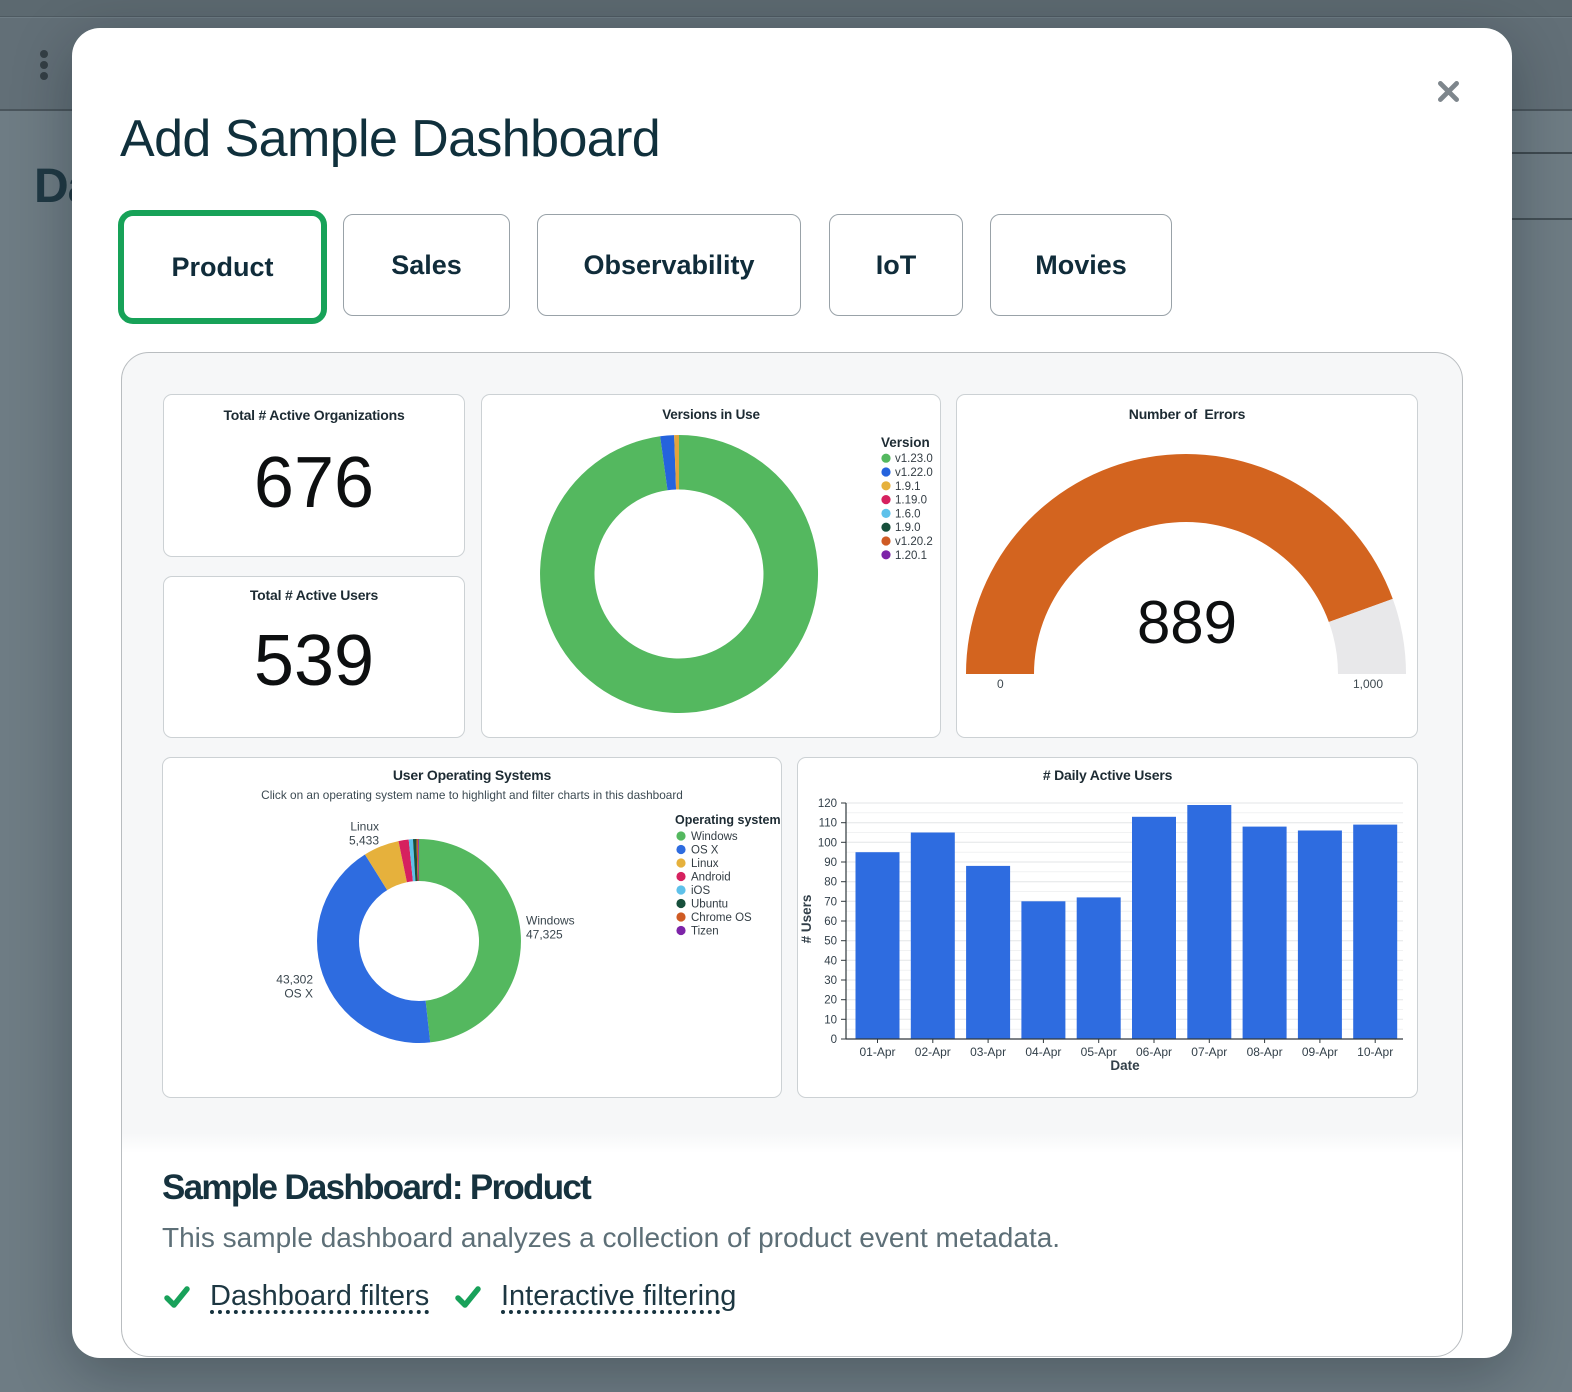 The image size is (1572, 1392). What do you see at coordinates (914, 473) in the screenshot?
I see `svg-text: v1.22.0` at bounding box center [914, 473].